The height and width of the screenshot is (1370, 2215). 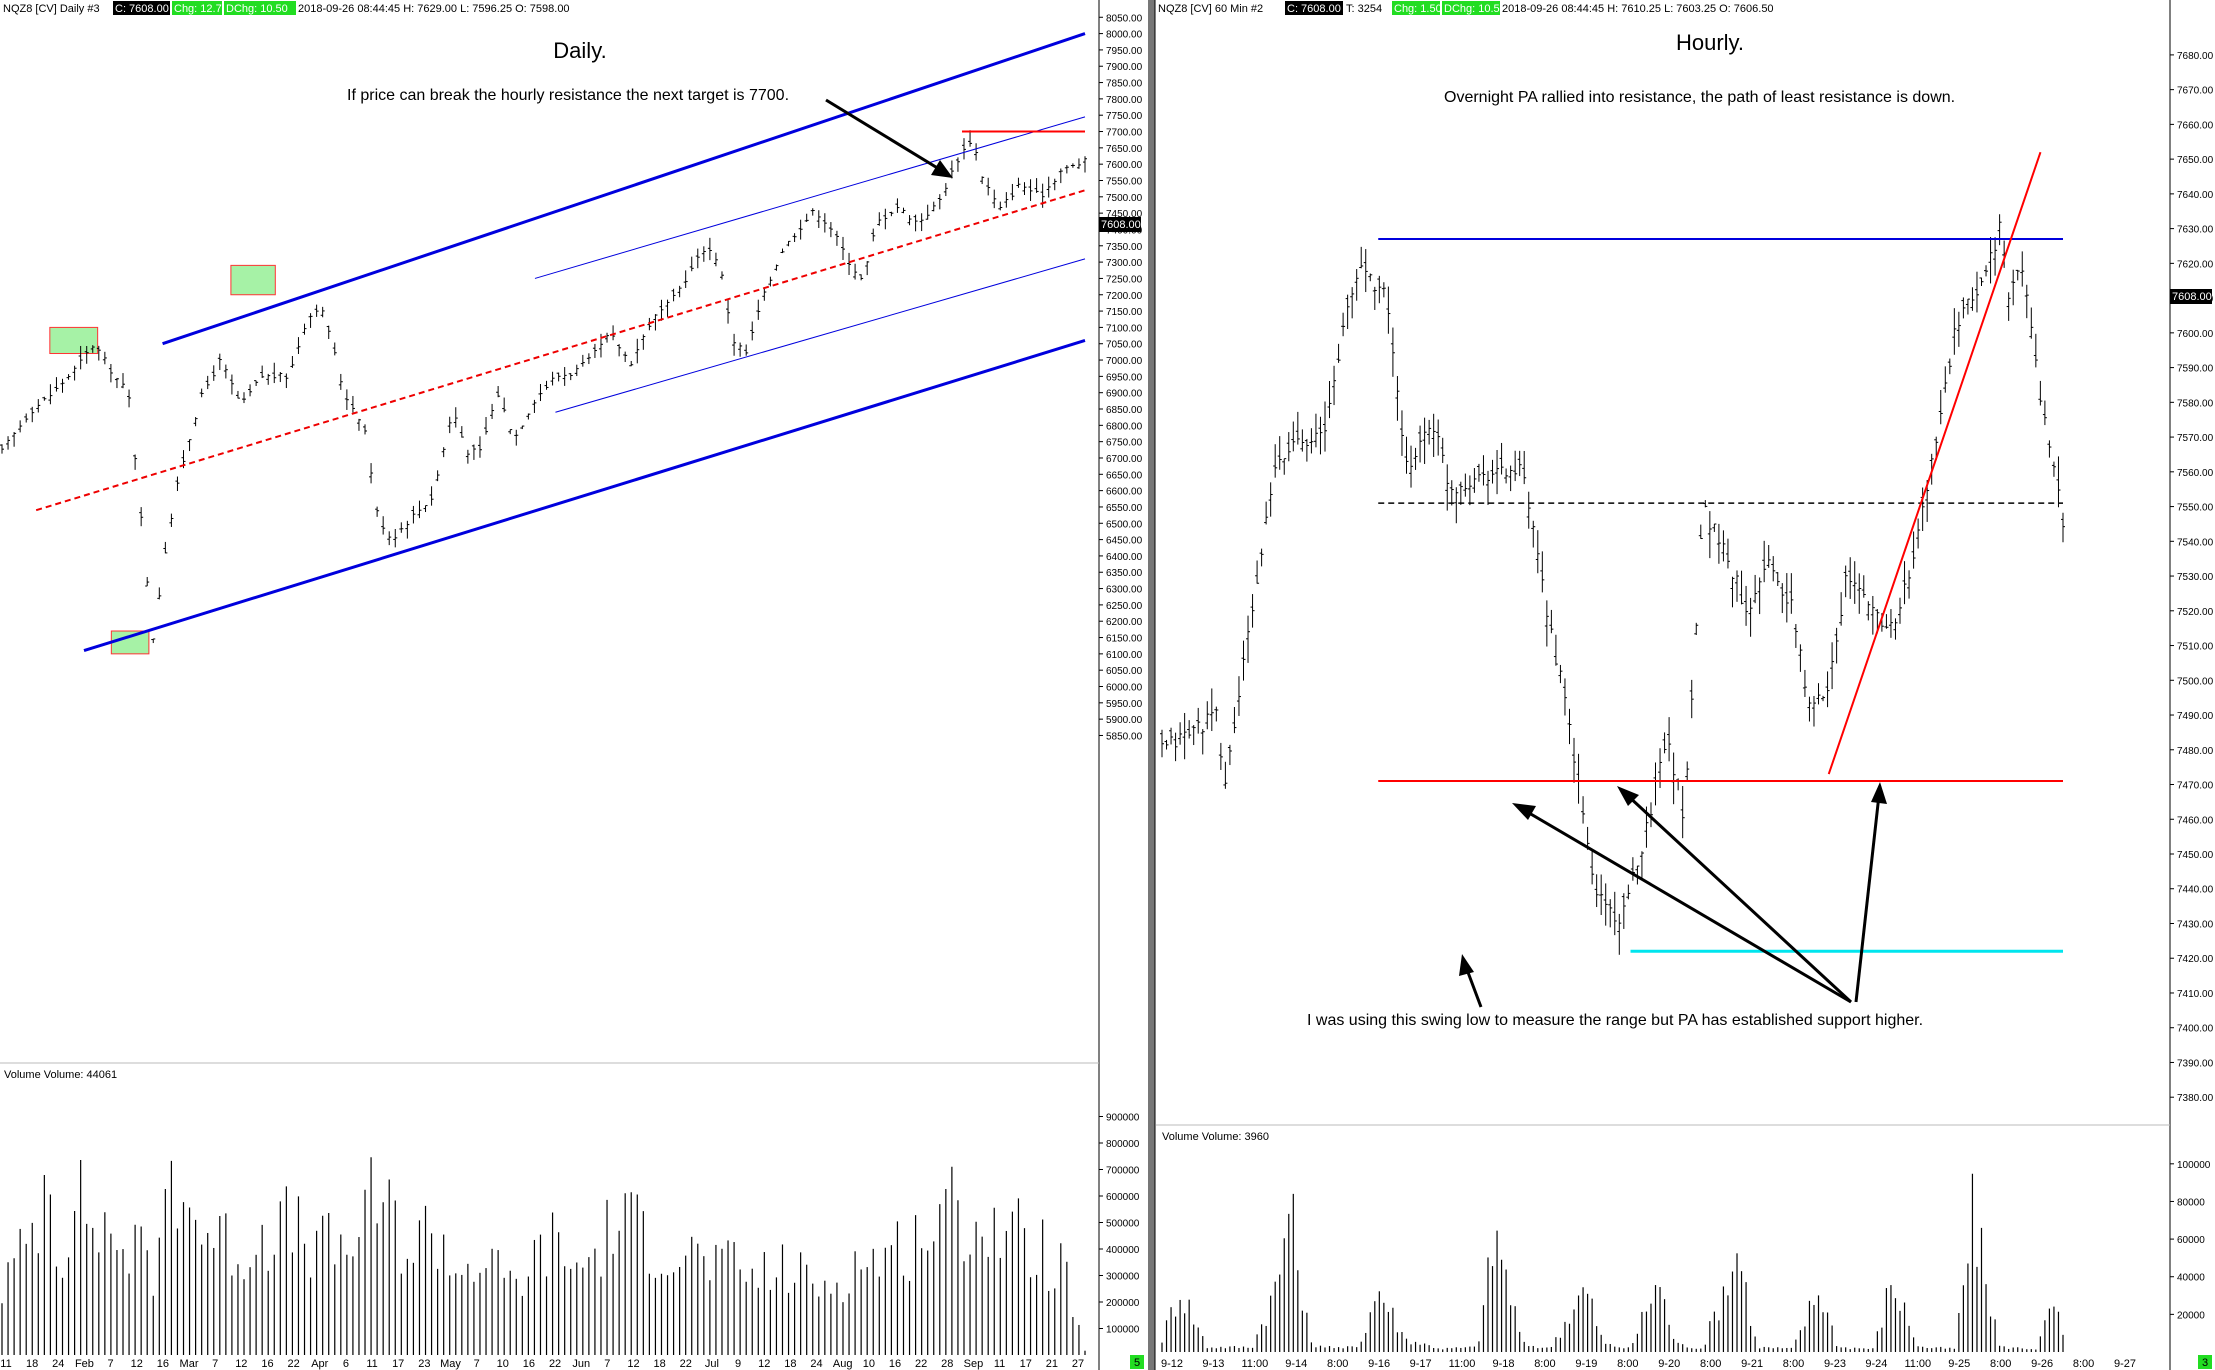 I want to click on hourly-header-close-bg, so click(x=1314, y=8).